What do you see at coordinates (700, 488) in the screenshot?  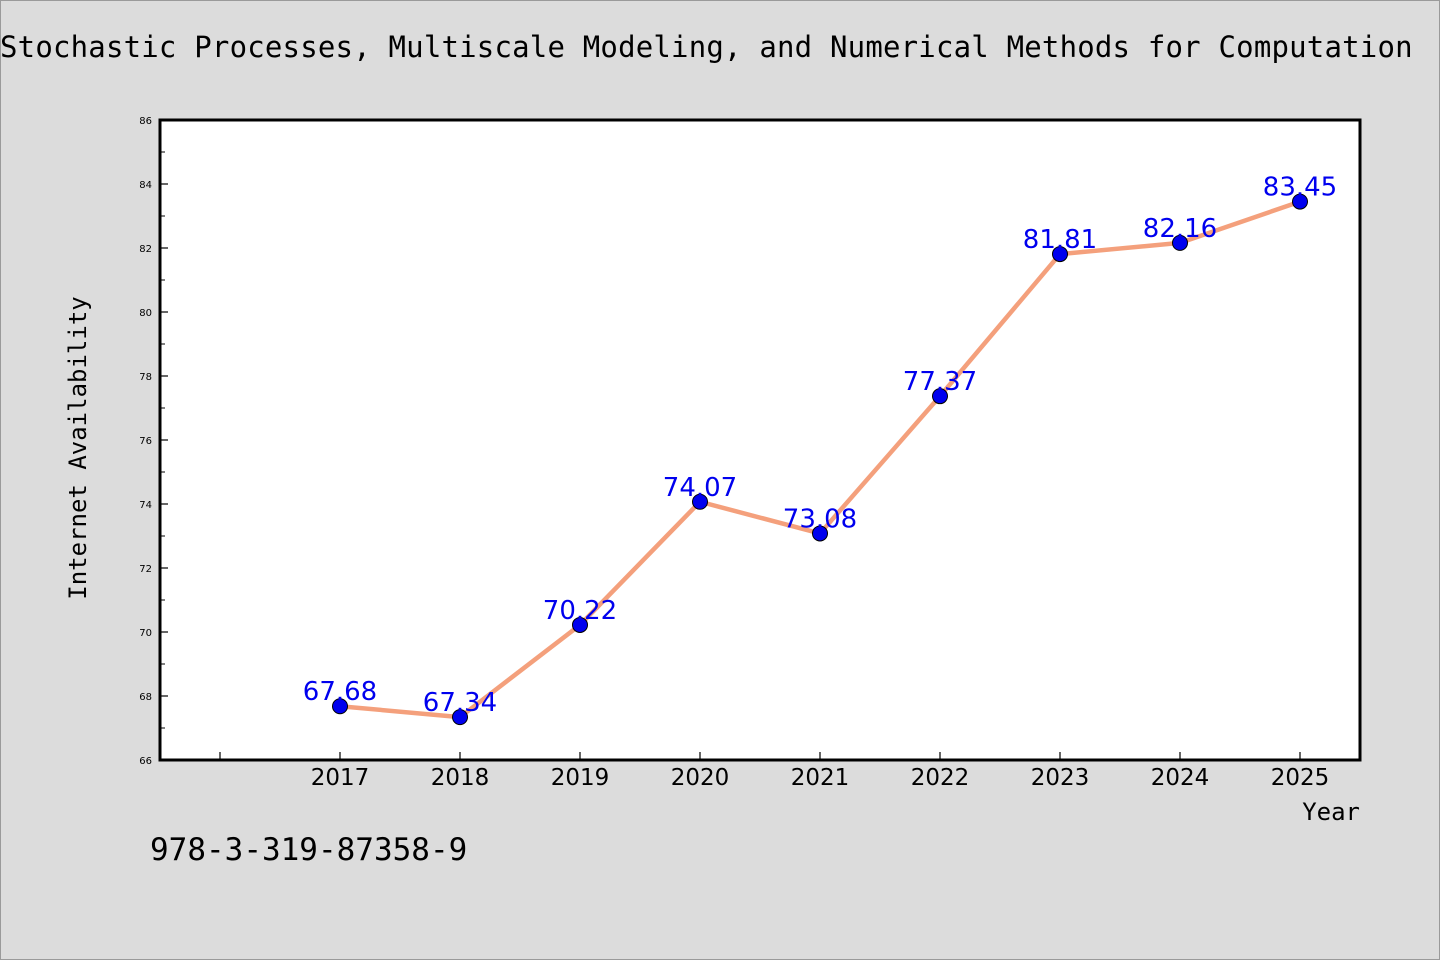 I see `data-label: 74.07` at bounding box center [700, 488].